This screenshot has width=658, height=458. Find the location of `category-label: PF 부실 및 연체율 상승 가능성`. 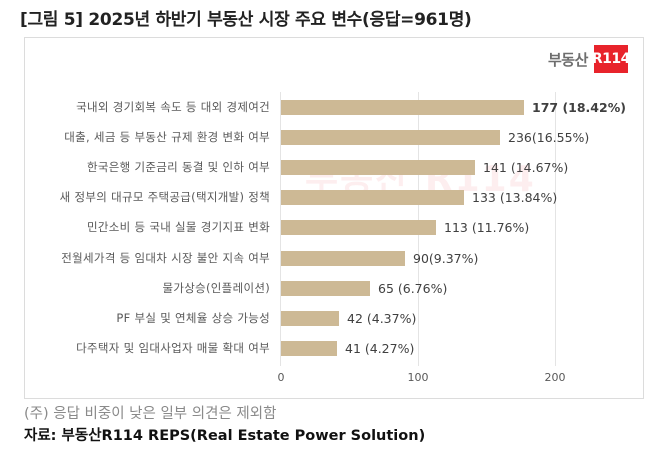

category-label: PF 부실 및 연체율 상승 가능성 is located at coordinates (193, 318).